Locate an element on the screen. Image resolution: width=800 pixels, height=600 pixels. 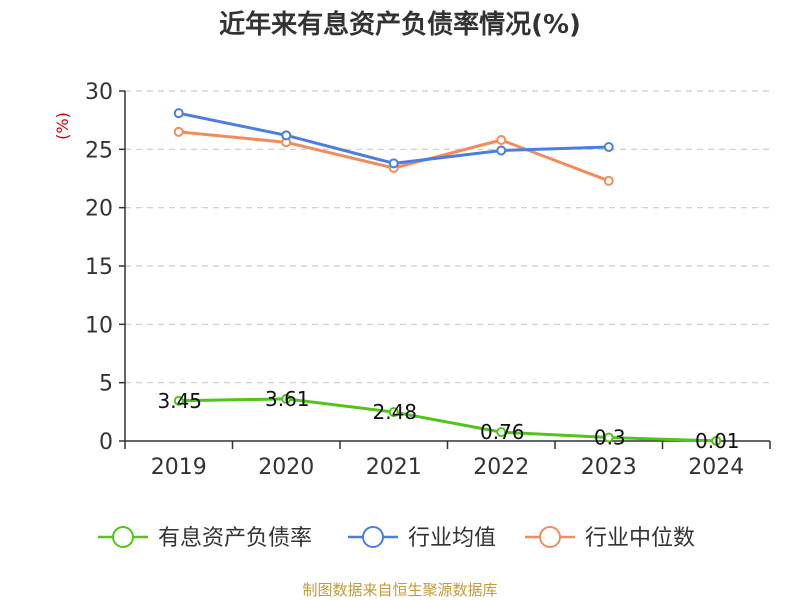
legend-label: 行业中位数 is located at coordinates (640, 538).